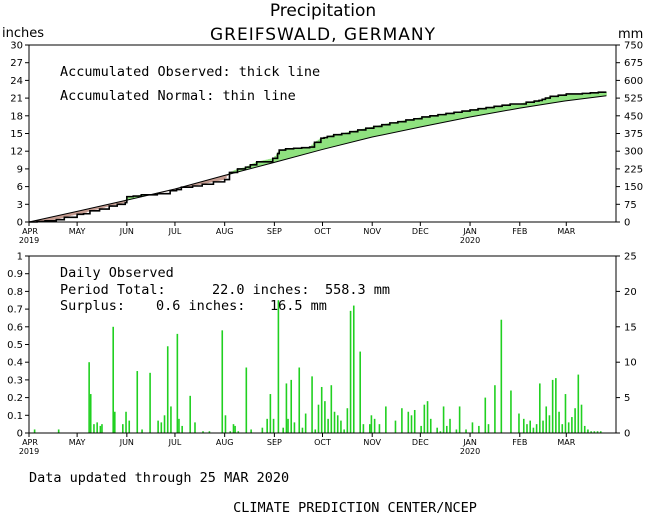 This screenshot has width=646, height=518. Describe the element at coordinates (225, 442) in the screenshot. I see `bottom-x-tick-label: AUG` at that location.